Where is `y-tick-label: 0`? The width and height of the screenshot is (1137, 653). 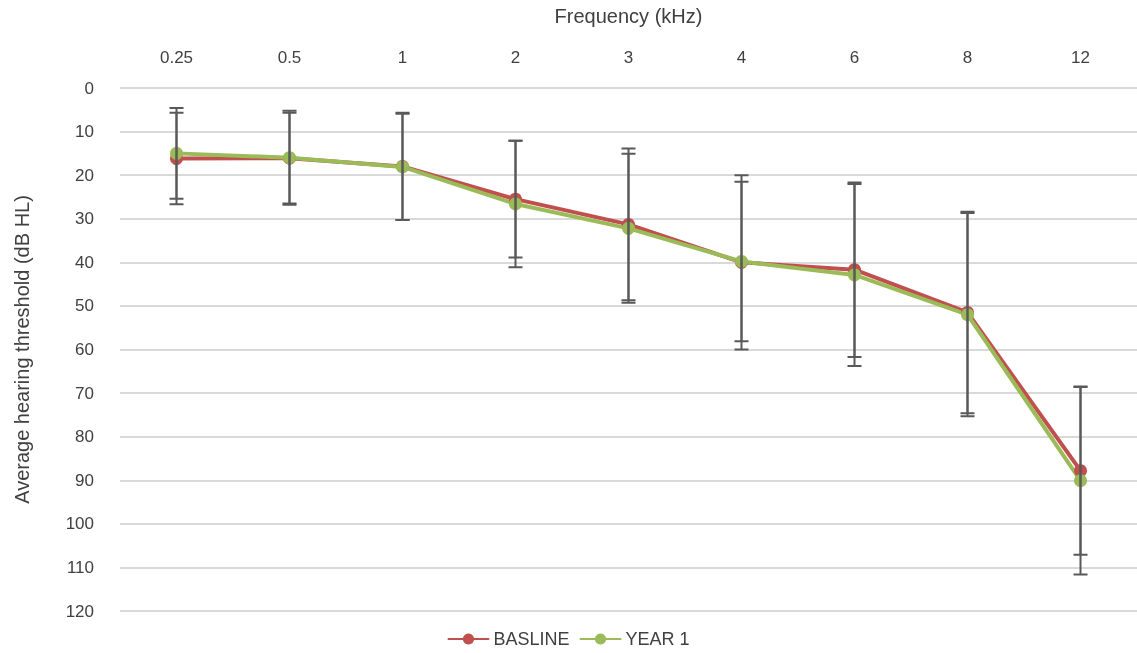 y-tick-label: 0 is located at coordinates (89, 88).